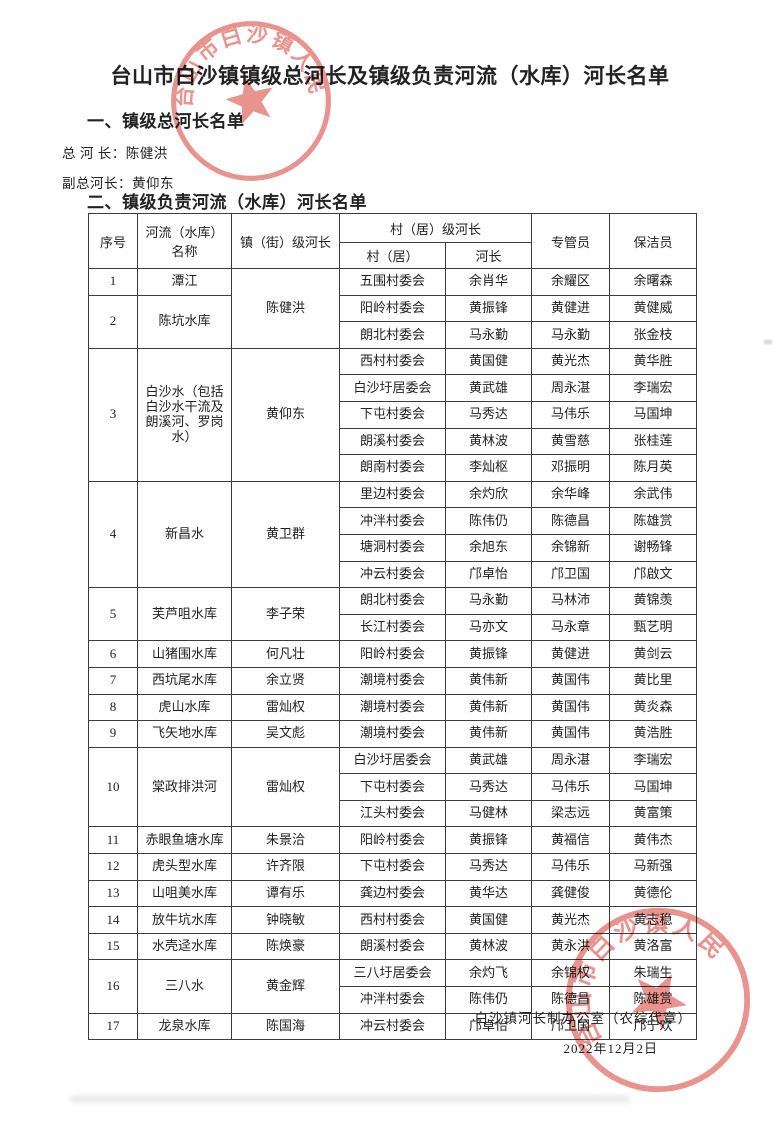 The width and height of the screenshot is (780, 1139). I want to click on cell-village: 朗溪村委会, so click(392, 946).